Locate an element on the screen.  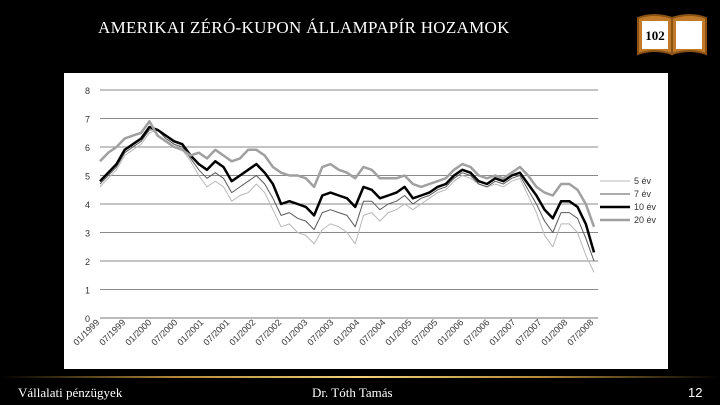
y-tick-label-0: 0 is located at coordinates (87, 319).